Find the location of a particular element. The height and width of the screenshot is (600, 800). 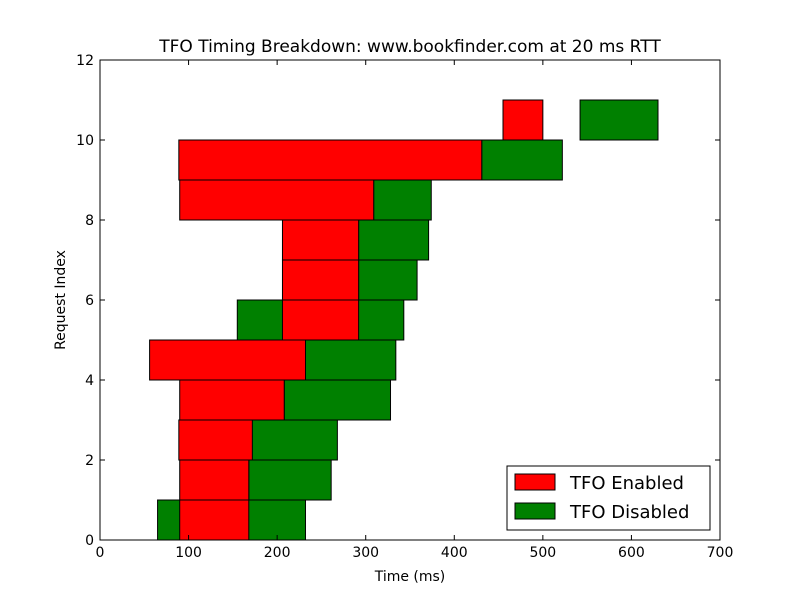

y-tick-label-4: 4 is located at coordinates (89, 381).